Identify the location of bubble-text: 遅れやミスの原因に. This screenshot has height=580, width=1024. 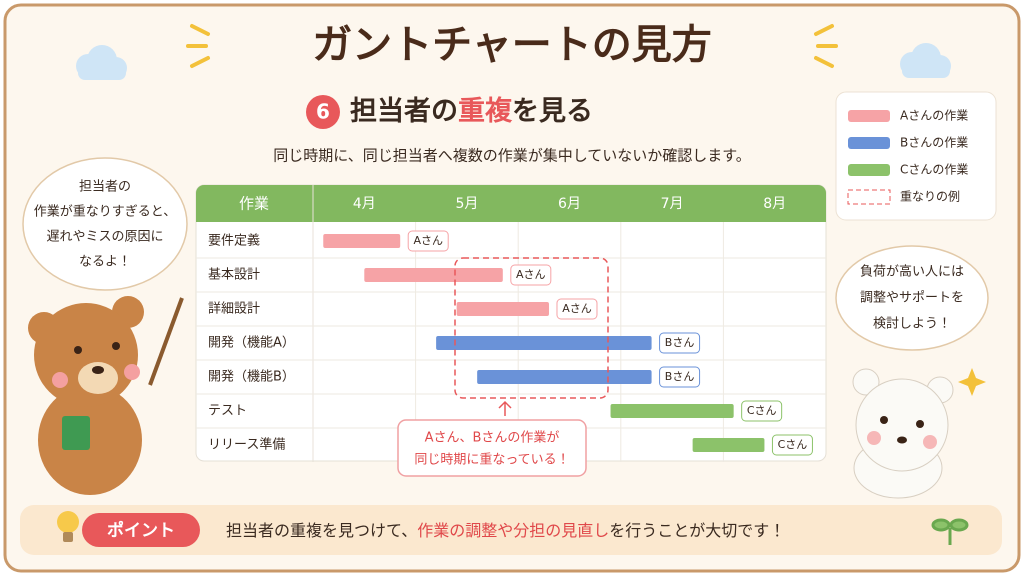
(104, 237).